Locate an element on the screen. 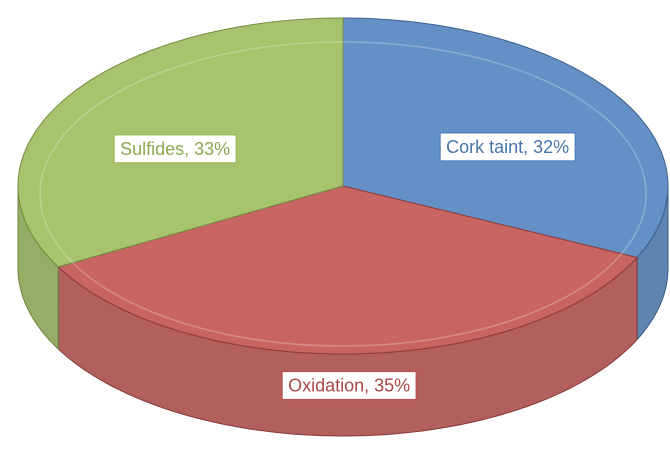 Image resolution: width=670 pixels, height=475 pixels. data-label-text: Oxidation, 35% is located at coordinates (349, 386).